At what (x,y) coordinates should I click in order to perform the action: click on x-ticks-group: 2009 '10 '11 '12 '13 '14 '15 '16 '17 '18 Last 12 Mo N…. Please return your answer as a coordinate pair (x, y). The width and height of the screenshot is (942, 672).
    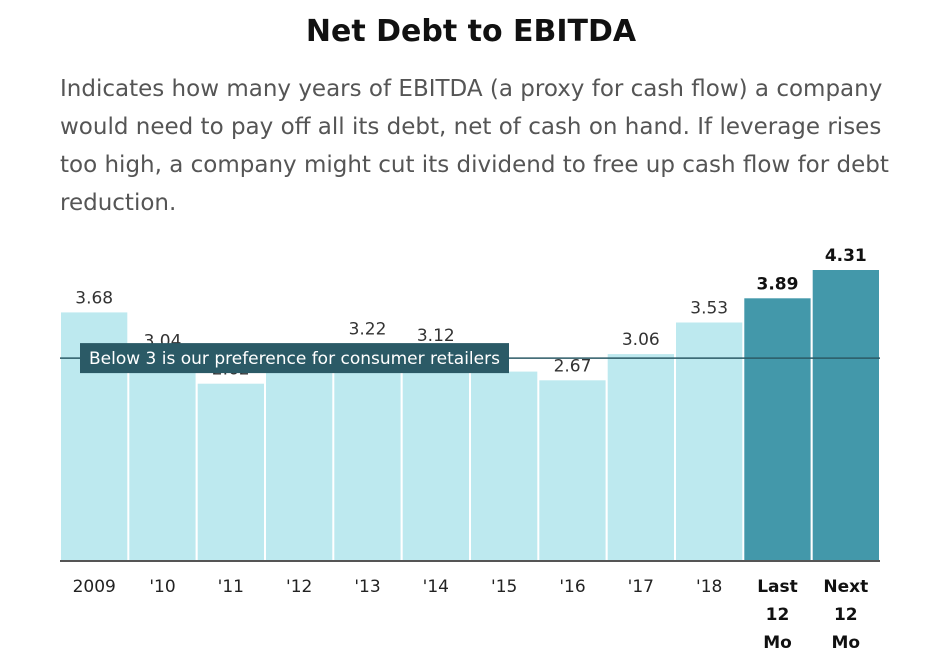
    Looking at the image, I should click on (471, 615).